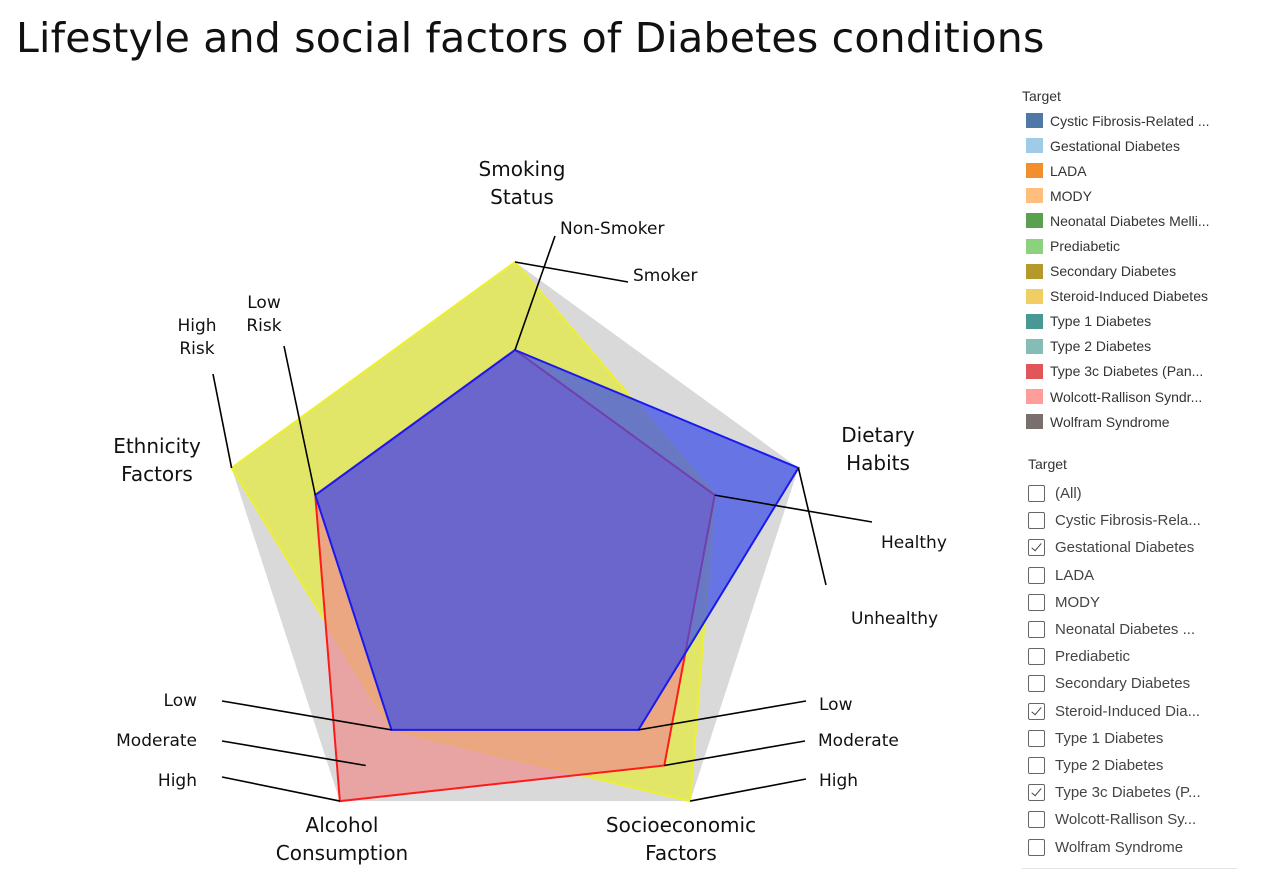 Image resolution: width=1271 pixels, height=883 pixels. I want to click on filter-option: Secondary Diabetes, so click(1133, 683).